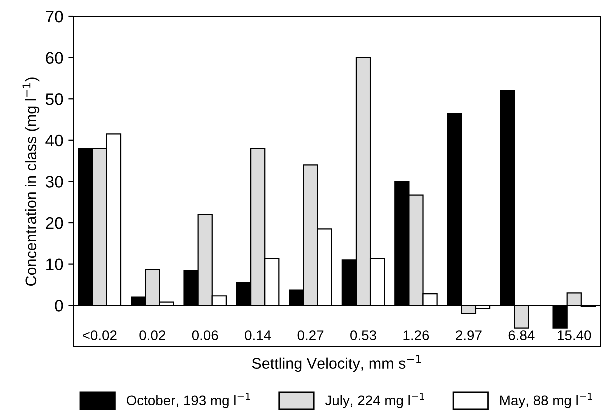 This screenshot has width=613, height=413. Describe the element at coordinates (374, 400) in the screenshot. I see `legend-label: July, 224 mg l$^{−1}$` at that location.